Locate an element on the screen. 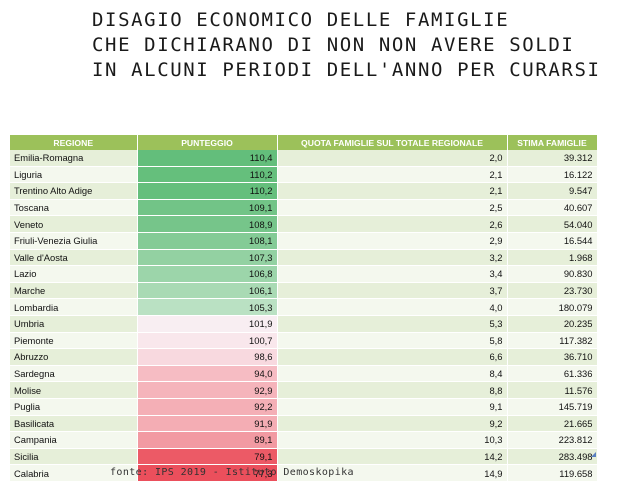  cell-quota: 5,3 is located at coordinates (392, 324).